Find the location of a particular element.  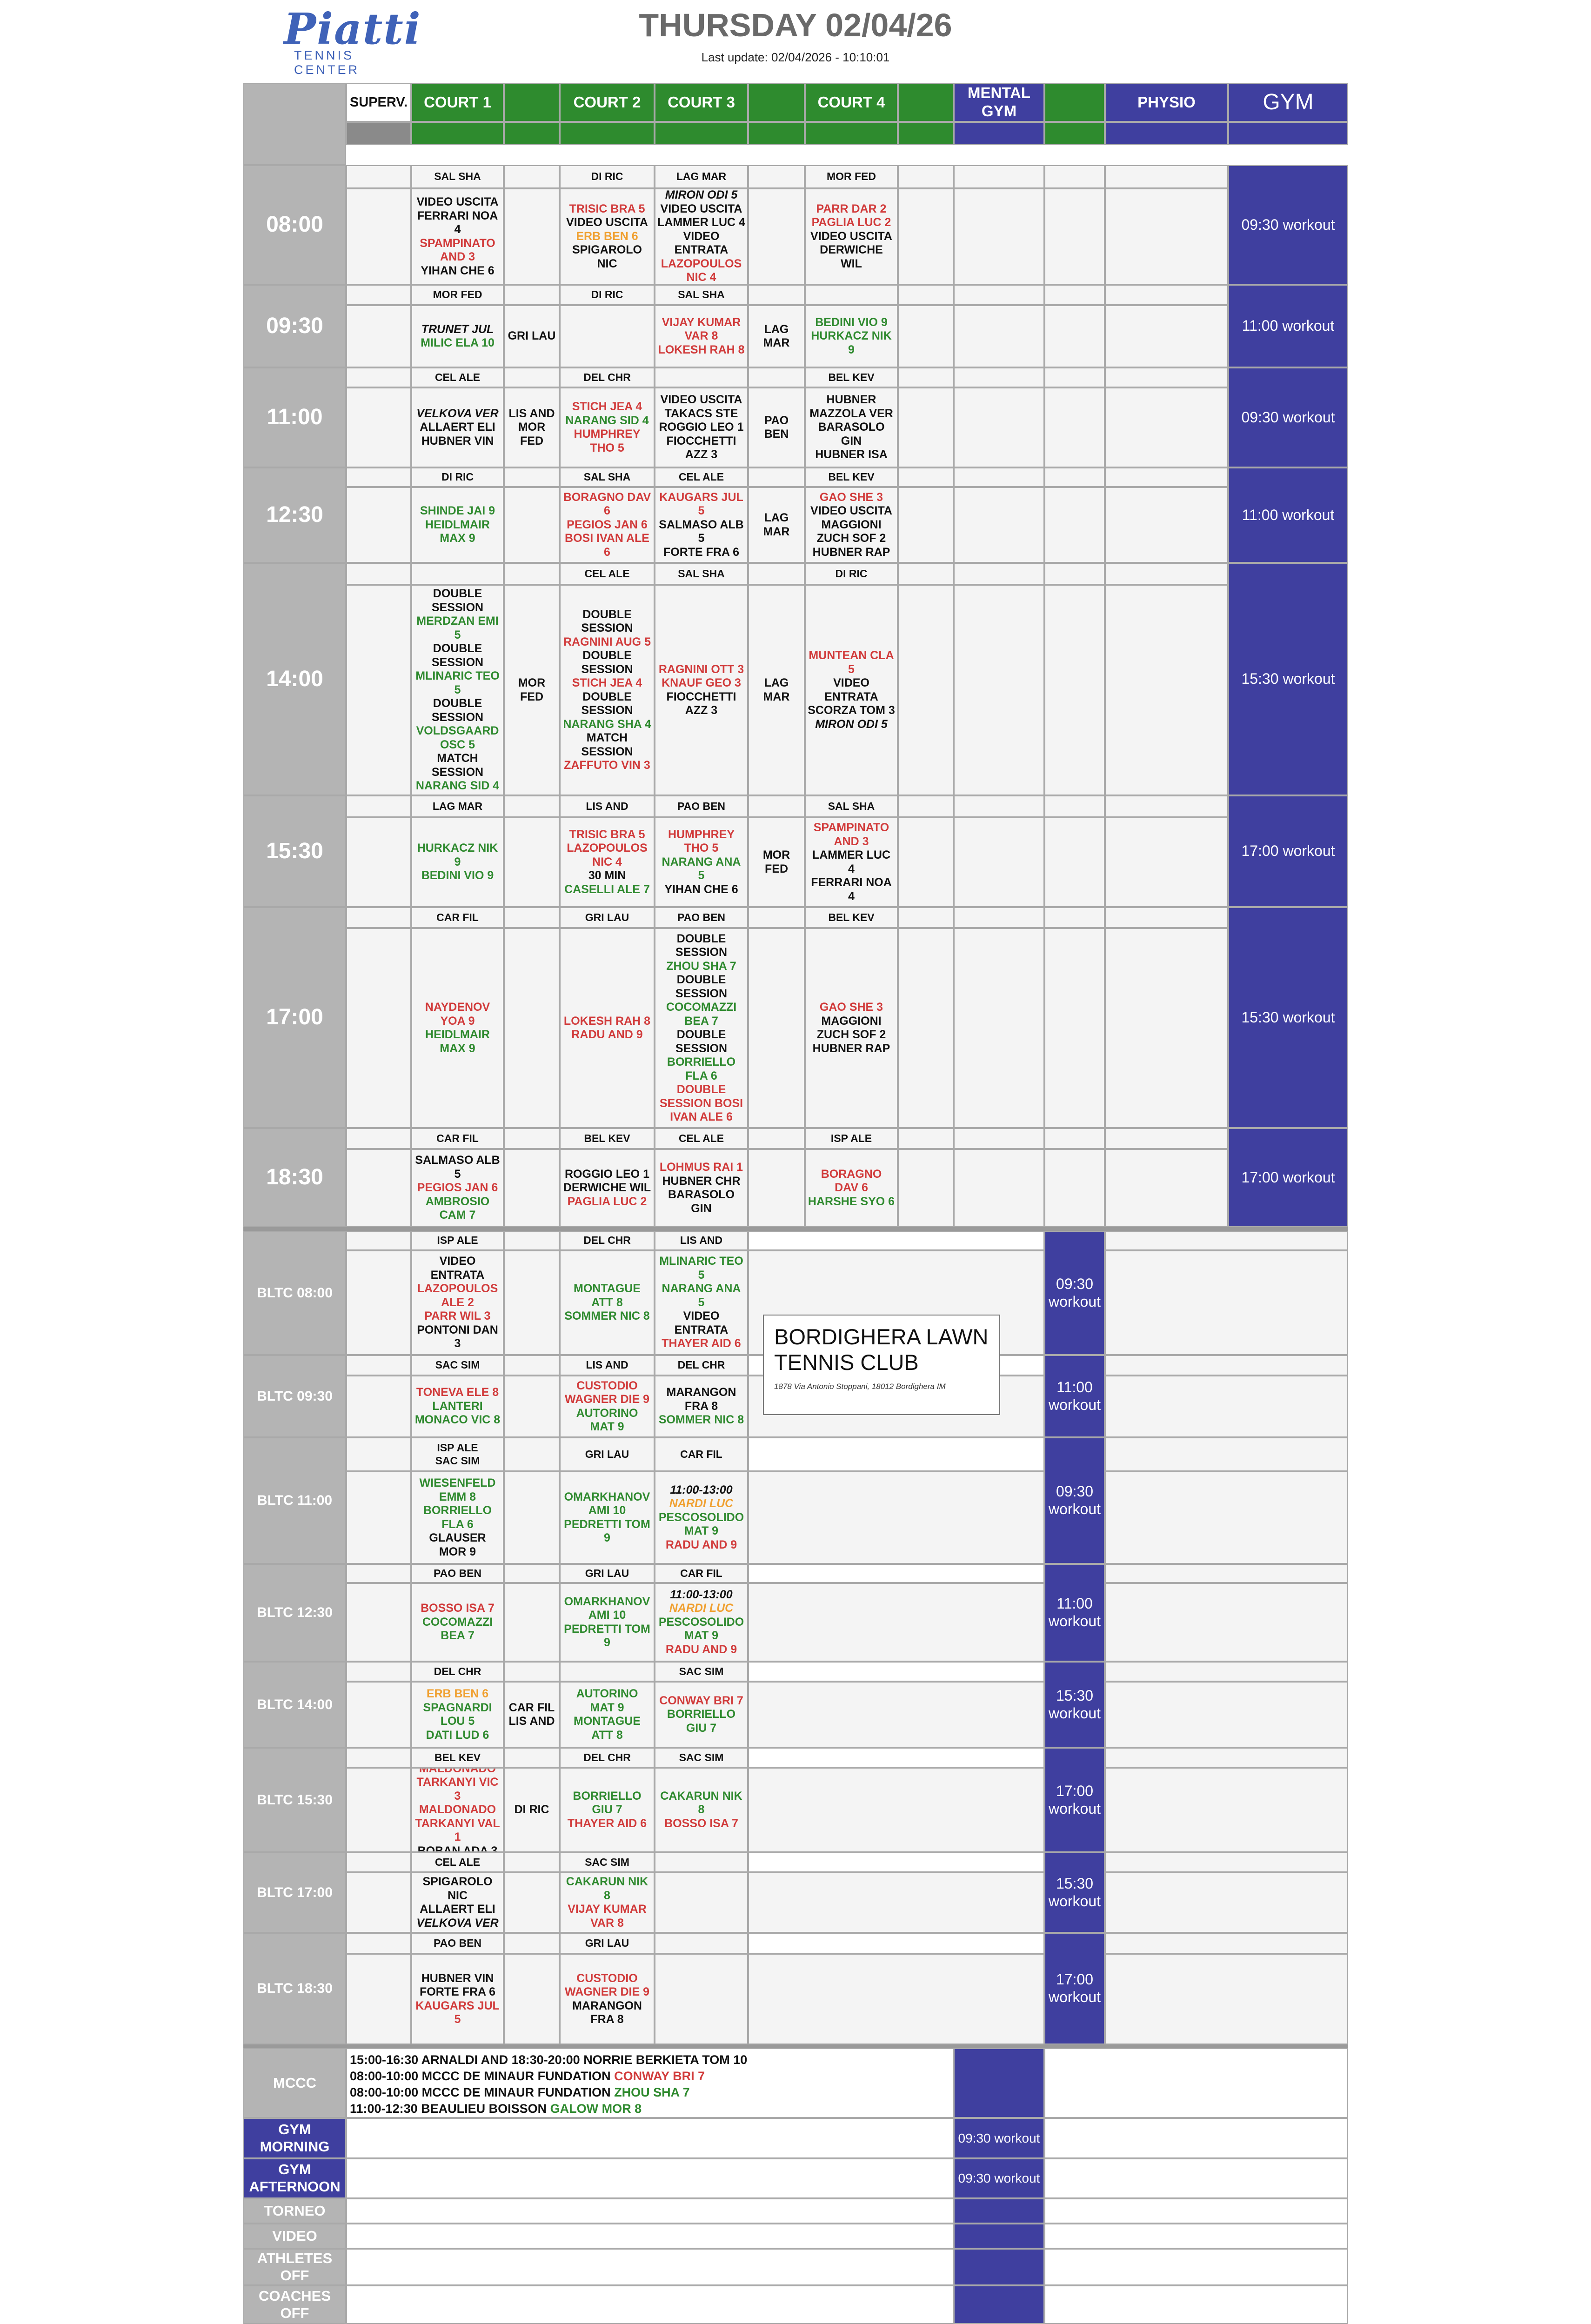

athlete-entry: HUBNER RAP is located at coordinates (851, 1048).